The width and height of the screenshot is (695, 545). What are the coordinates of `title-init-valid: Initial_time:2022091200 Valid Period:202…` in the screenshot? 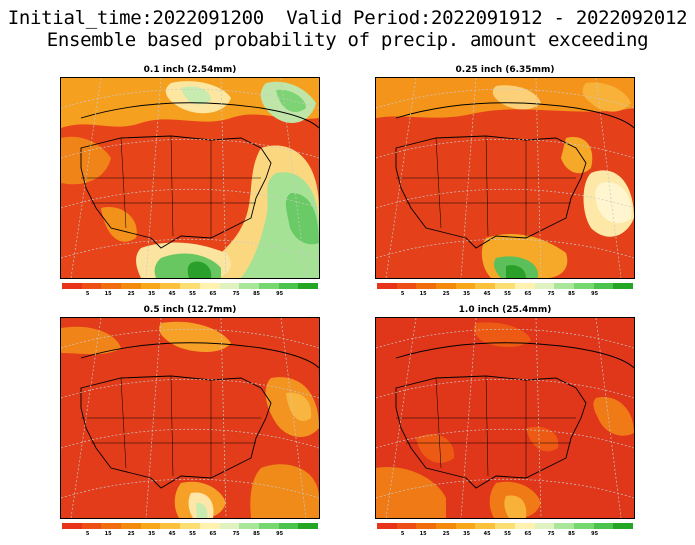 It's located at (347, 18).